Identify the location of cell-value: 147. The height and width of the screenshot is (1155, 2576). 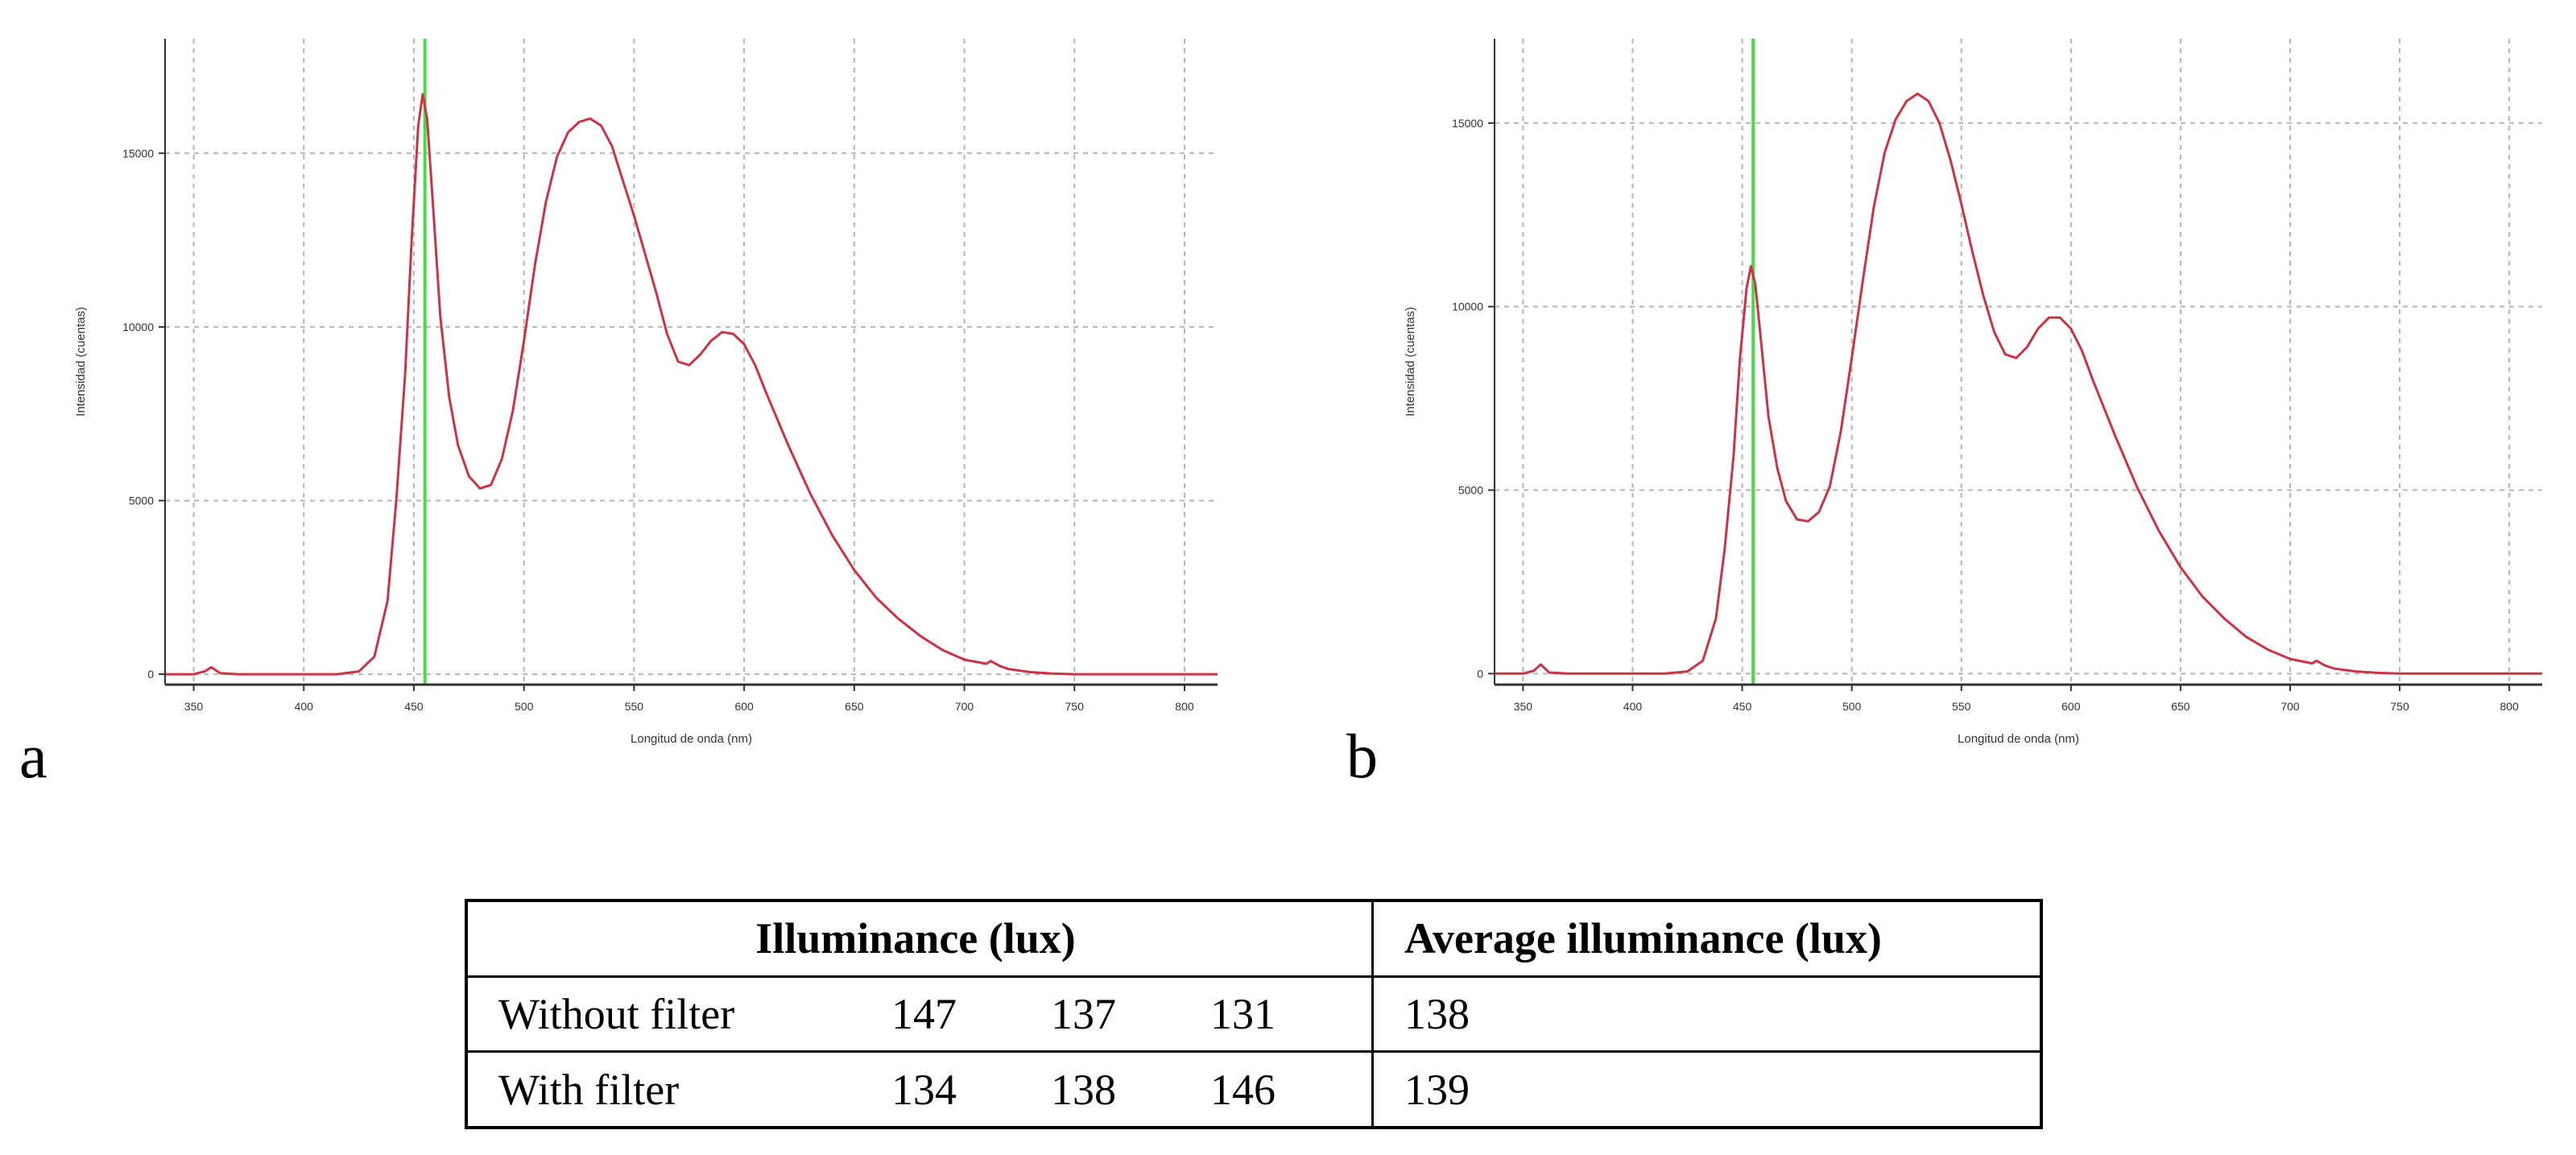
(941, 1015).